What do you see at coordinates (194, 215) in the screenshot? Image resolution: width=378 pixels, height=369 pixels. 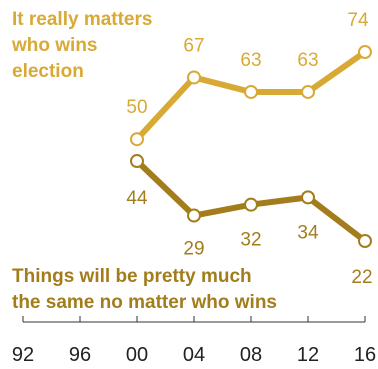 I see `series-2-point-2004` at bounding box center [194, 215].